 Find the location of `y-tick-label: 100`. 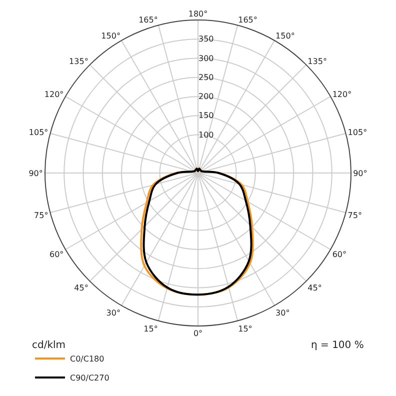

y-tick-label: 100 is located at coordinates (206, 135).